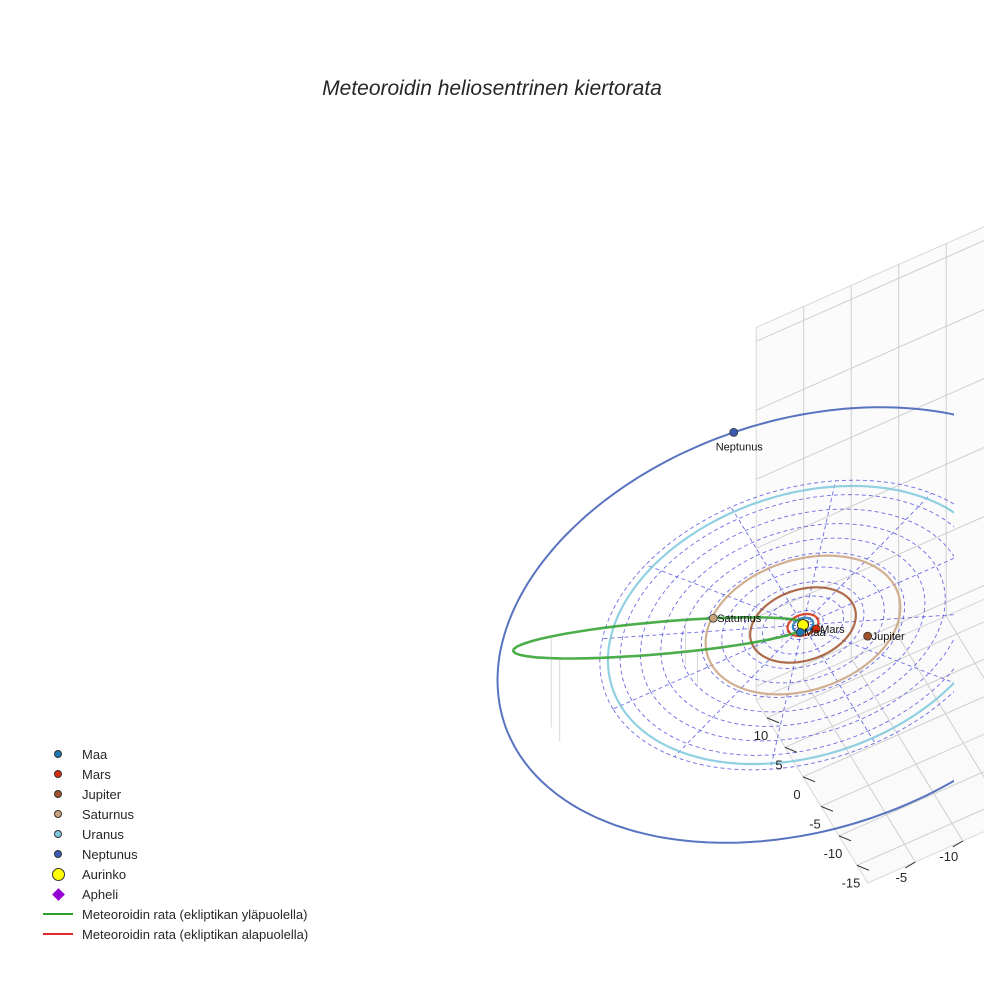  What do you see at coordinates (800, 632) in the screenshot?
I see `planet-maa` at bounding box center [800, 632].